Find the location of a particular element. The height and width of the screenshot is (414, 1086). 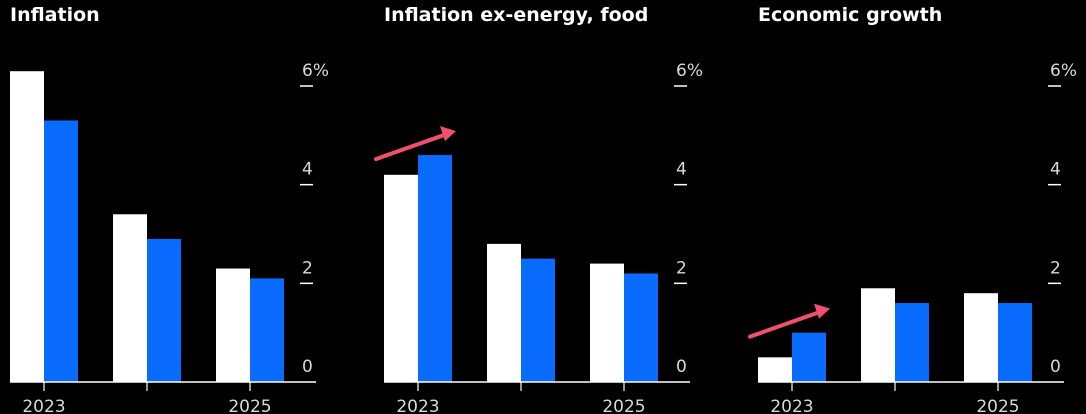

panel-title-core-inflation: Inflation ex-energy, food is located at coordinates (516, 15).